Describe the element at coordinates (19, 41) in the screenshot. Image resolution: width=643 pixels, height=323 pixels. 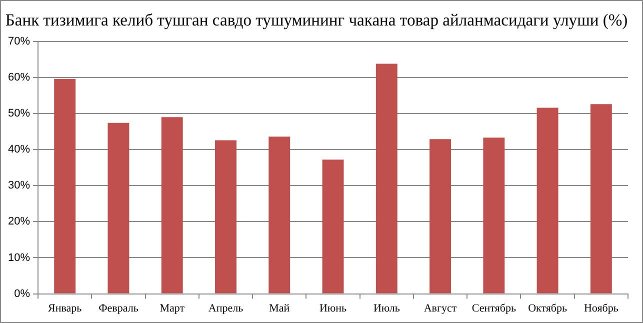
I see `y-tick-label: 70%` at that location.